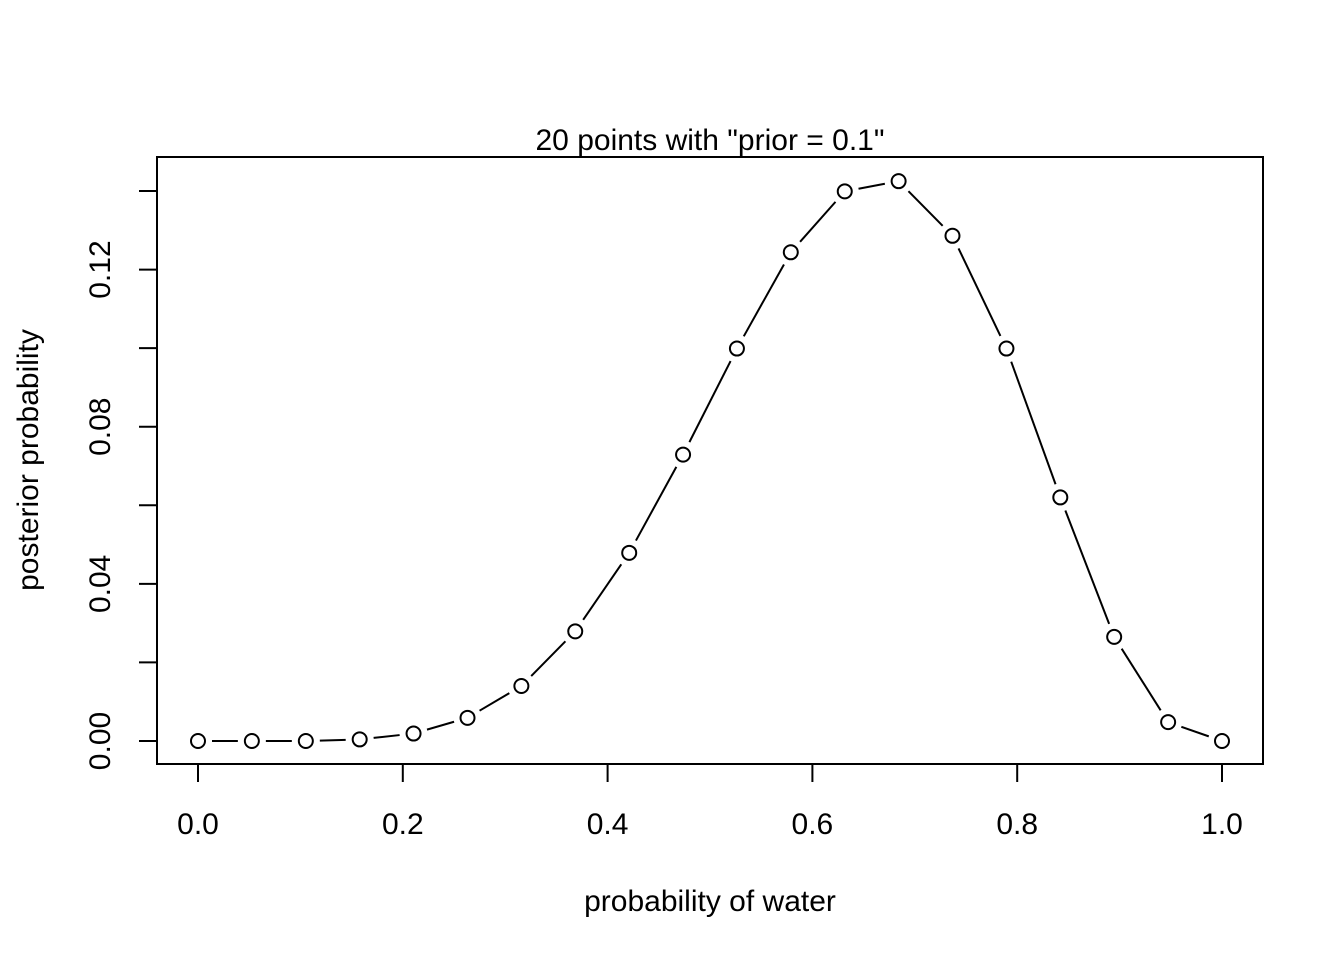  Describe the element at coordinates (710, 140) in the screenshot. I see `chart-title: 20 points with "prior = 0.1"` at that location.